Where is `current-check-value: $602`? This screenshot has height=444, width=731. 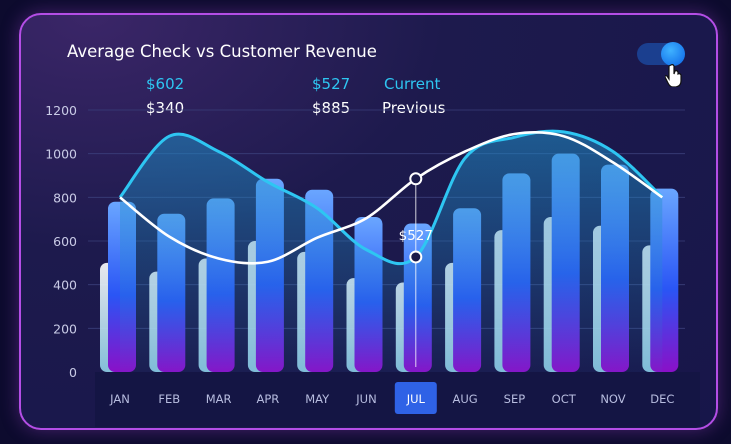
current-check-value: $602 is located at coordinates (165, 84).